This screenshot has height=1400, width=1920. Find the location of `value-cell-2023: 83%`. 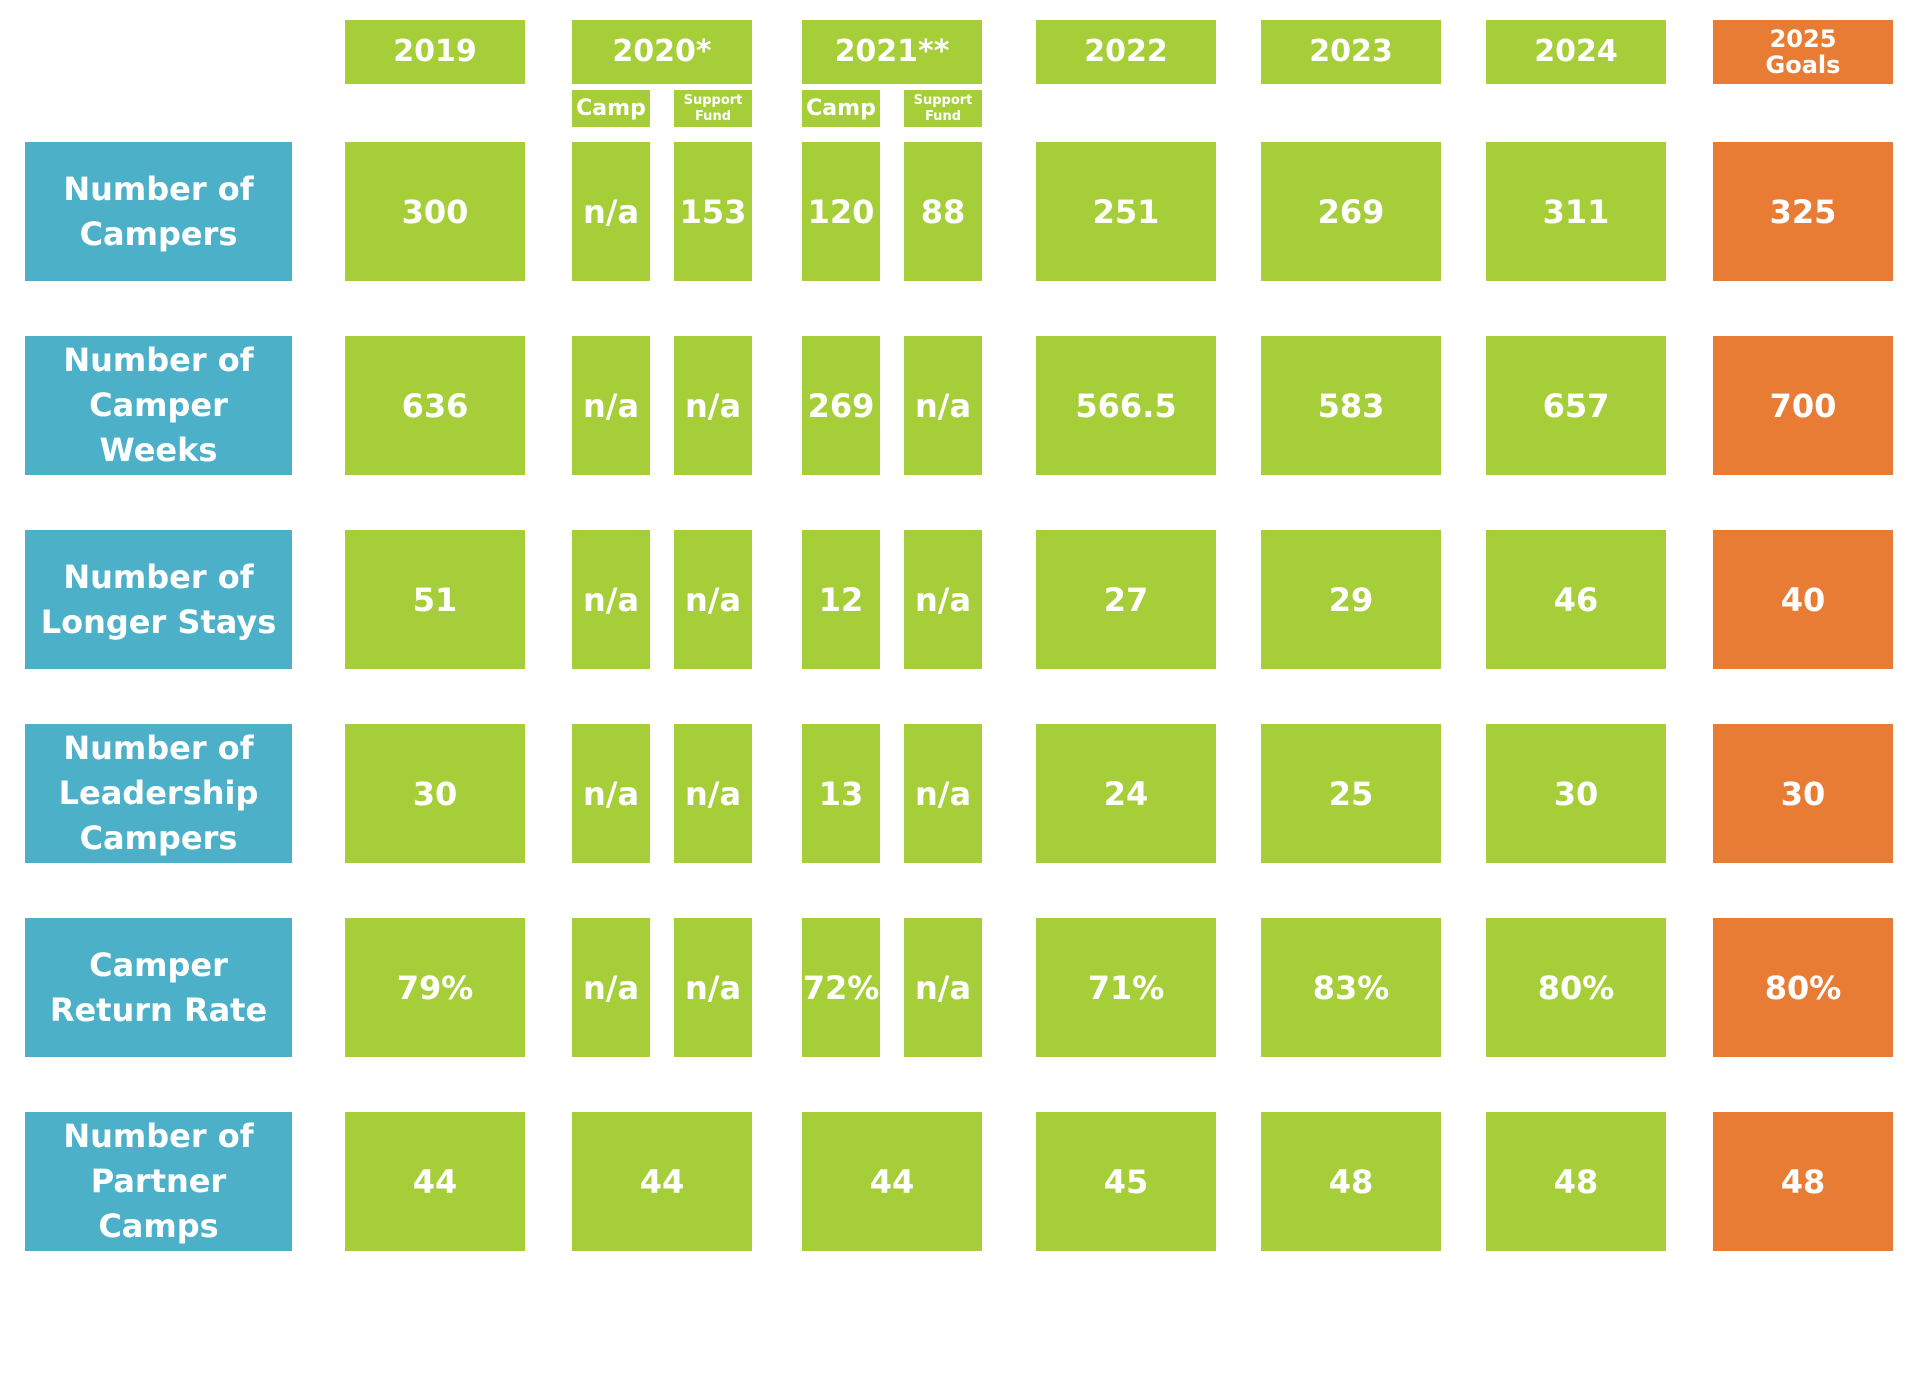

value-cell-2023: 83% is located at coordinates (1351, 987).